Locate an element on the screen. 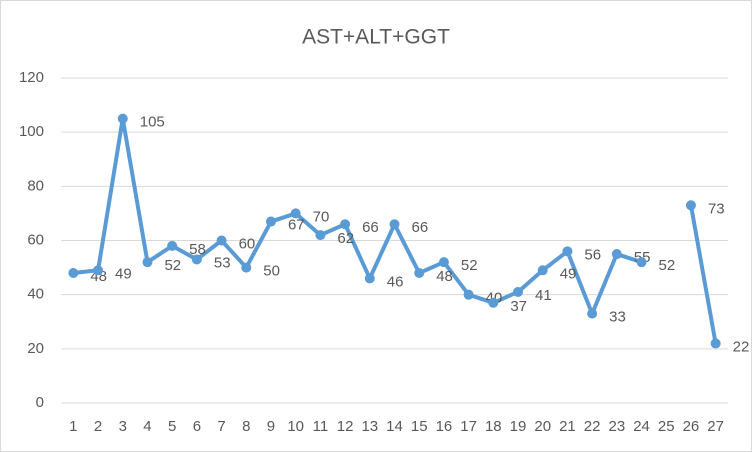 This screenshot has width=752, height=452. x-tick-label: 7 is located at coordinates (221, 426).